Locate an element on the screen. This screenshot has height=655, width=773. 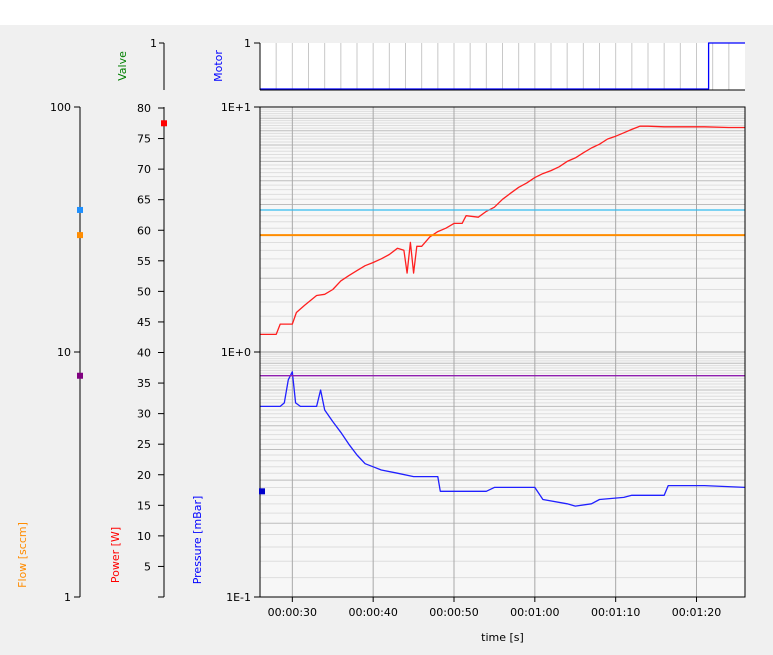
pressure-axis-title: Pressure [mBar] is located at coordinates (197, 540).